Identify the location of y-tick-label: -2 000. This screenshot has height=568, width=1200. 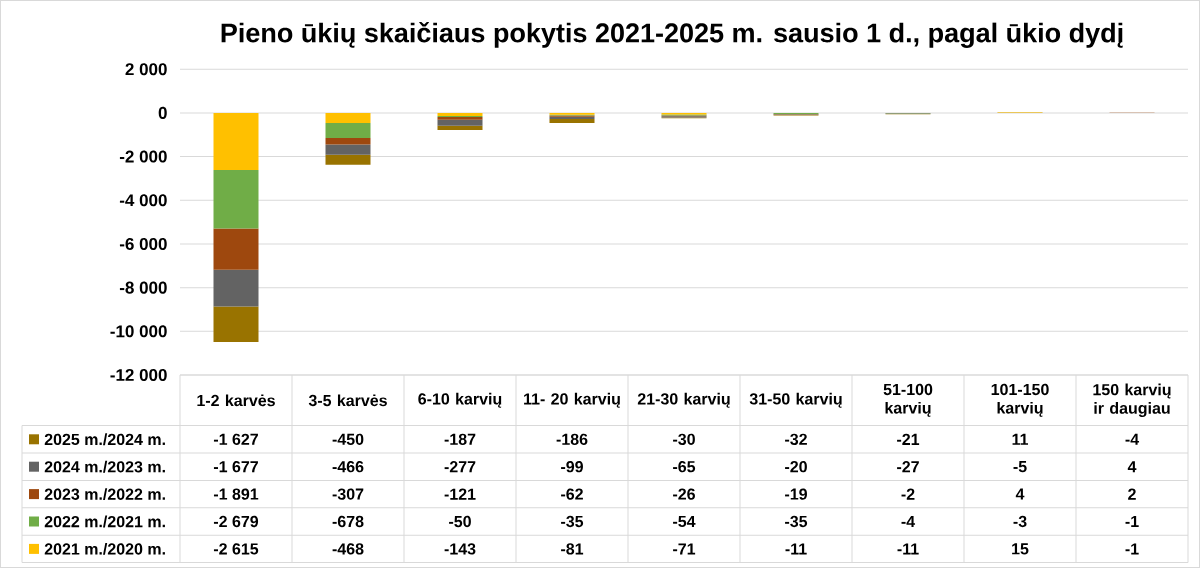
(143, 156).